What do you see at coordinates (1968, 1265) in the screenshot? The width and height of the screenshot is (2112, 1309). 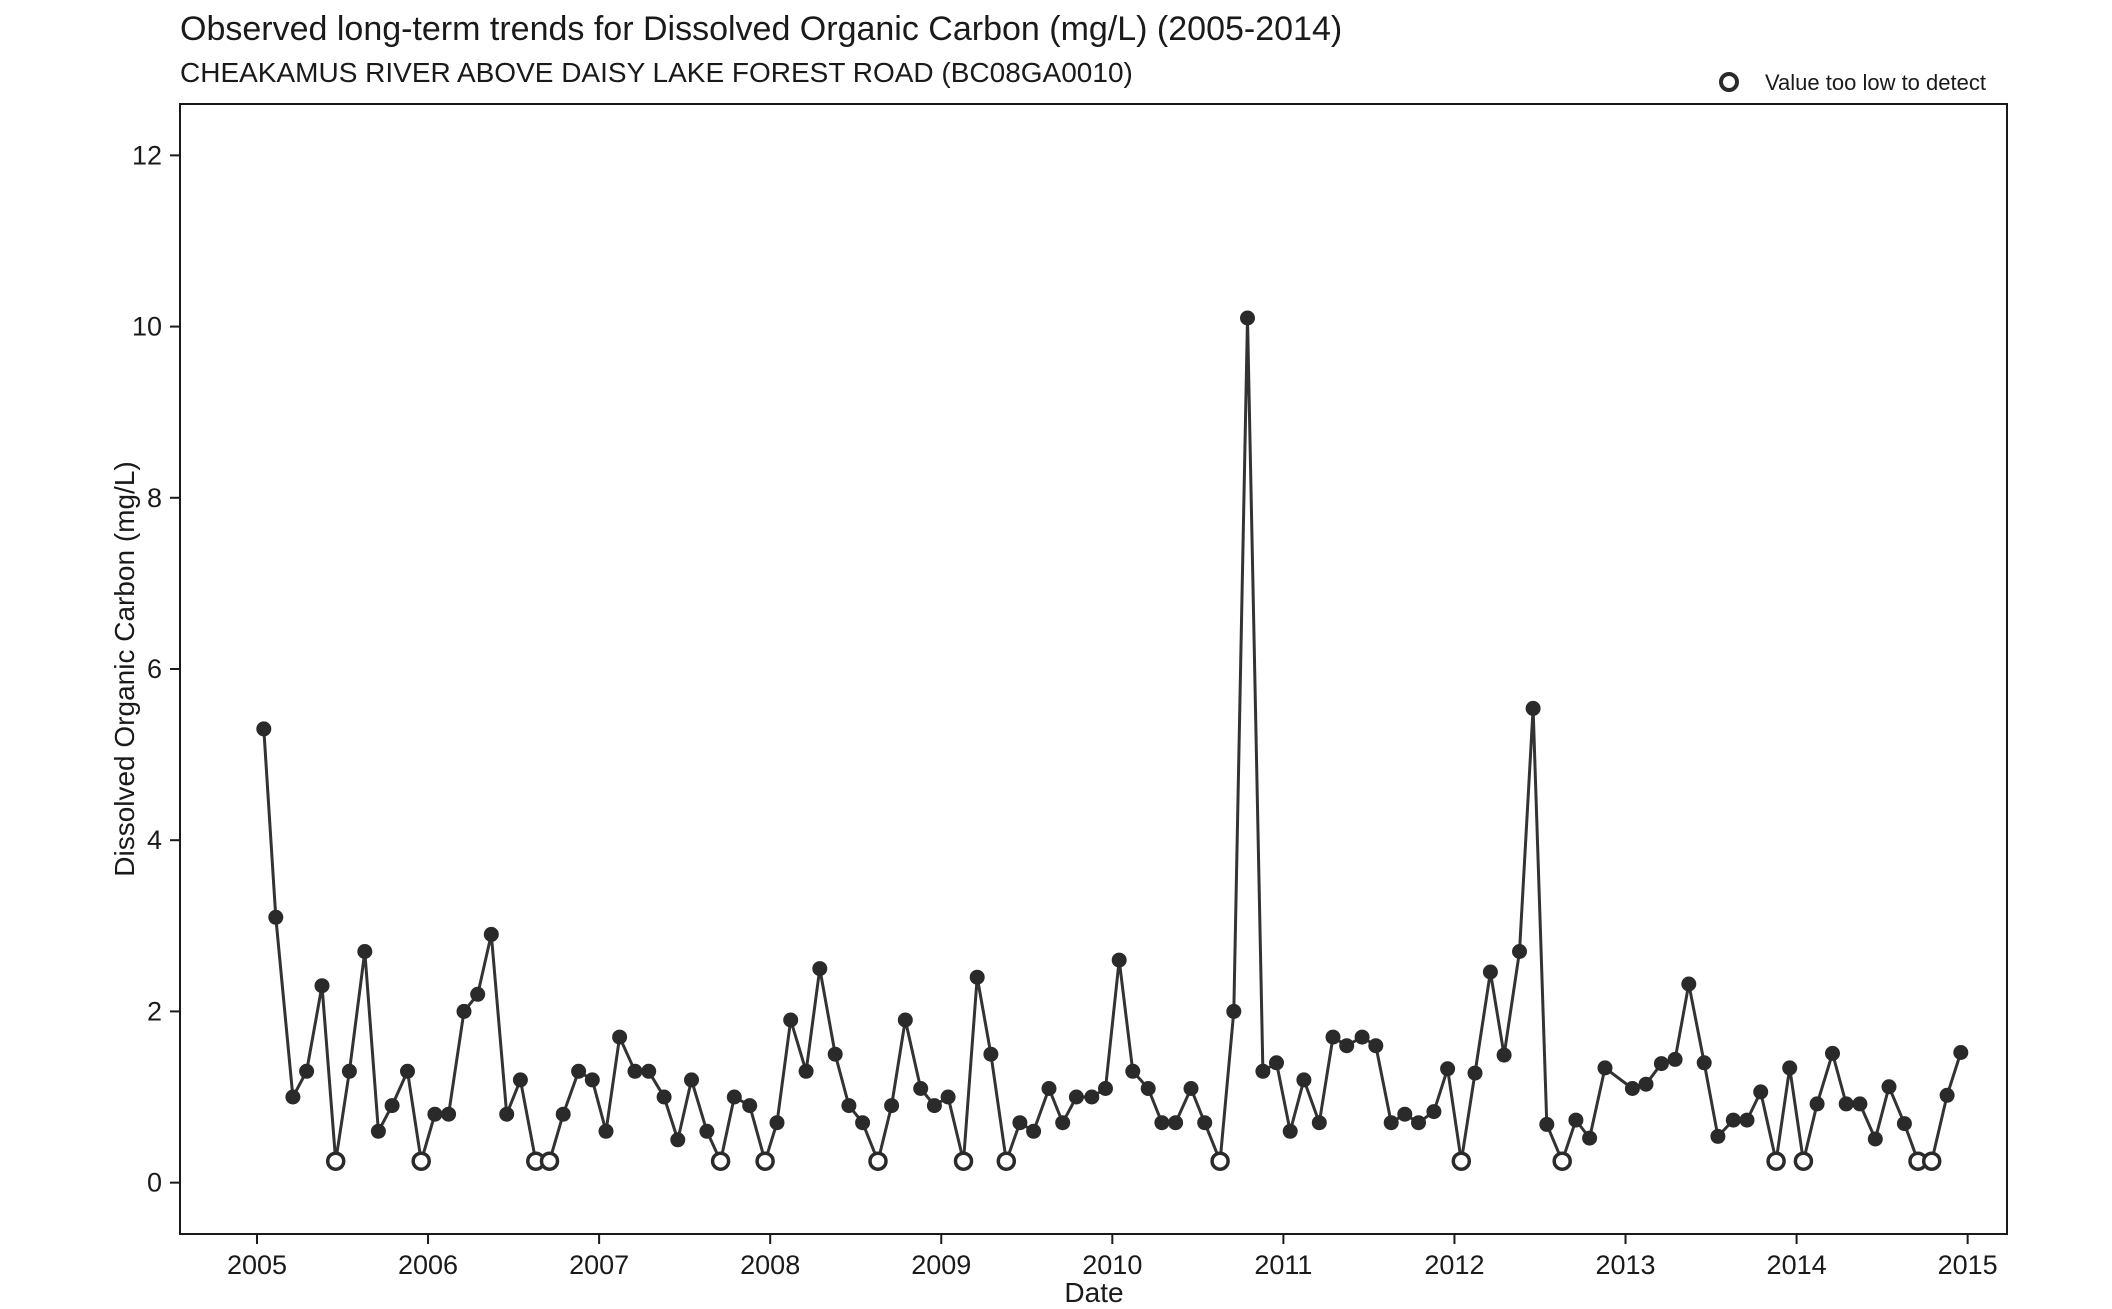 I see `x-tick-label: 2015` at bounding box center [1968, 1265].